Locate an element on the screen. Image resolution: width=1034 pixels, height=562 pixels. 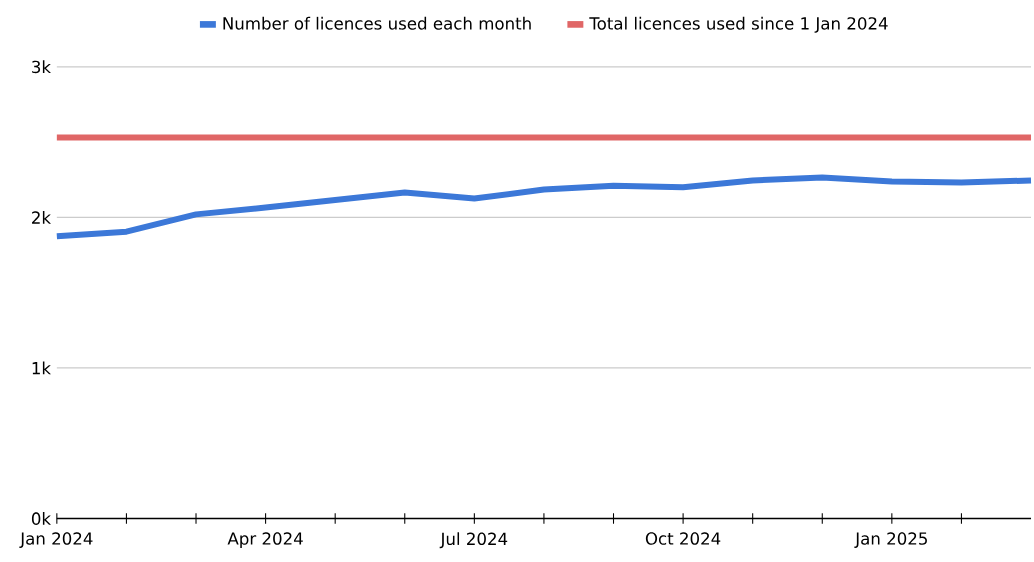
y-tick-label: 2k is located at coordinates (41, 217).